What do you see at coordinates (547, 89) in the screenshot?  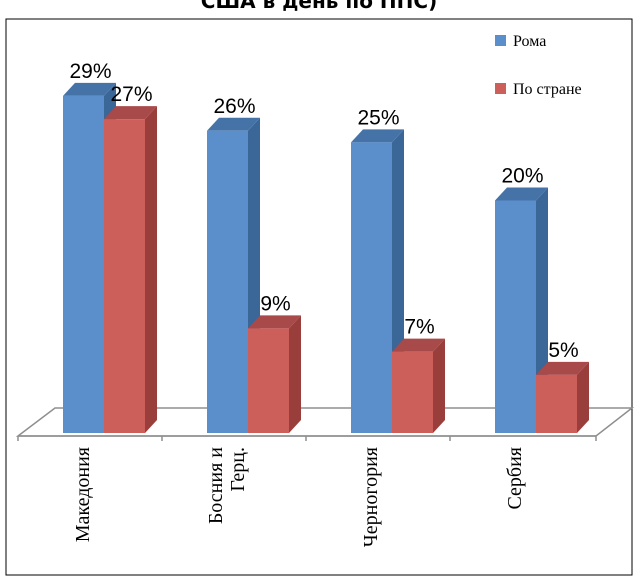 I see `legend-label-po-strane: По стране` at bounding box center [547, 89].